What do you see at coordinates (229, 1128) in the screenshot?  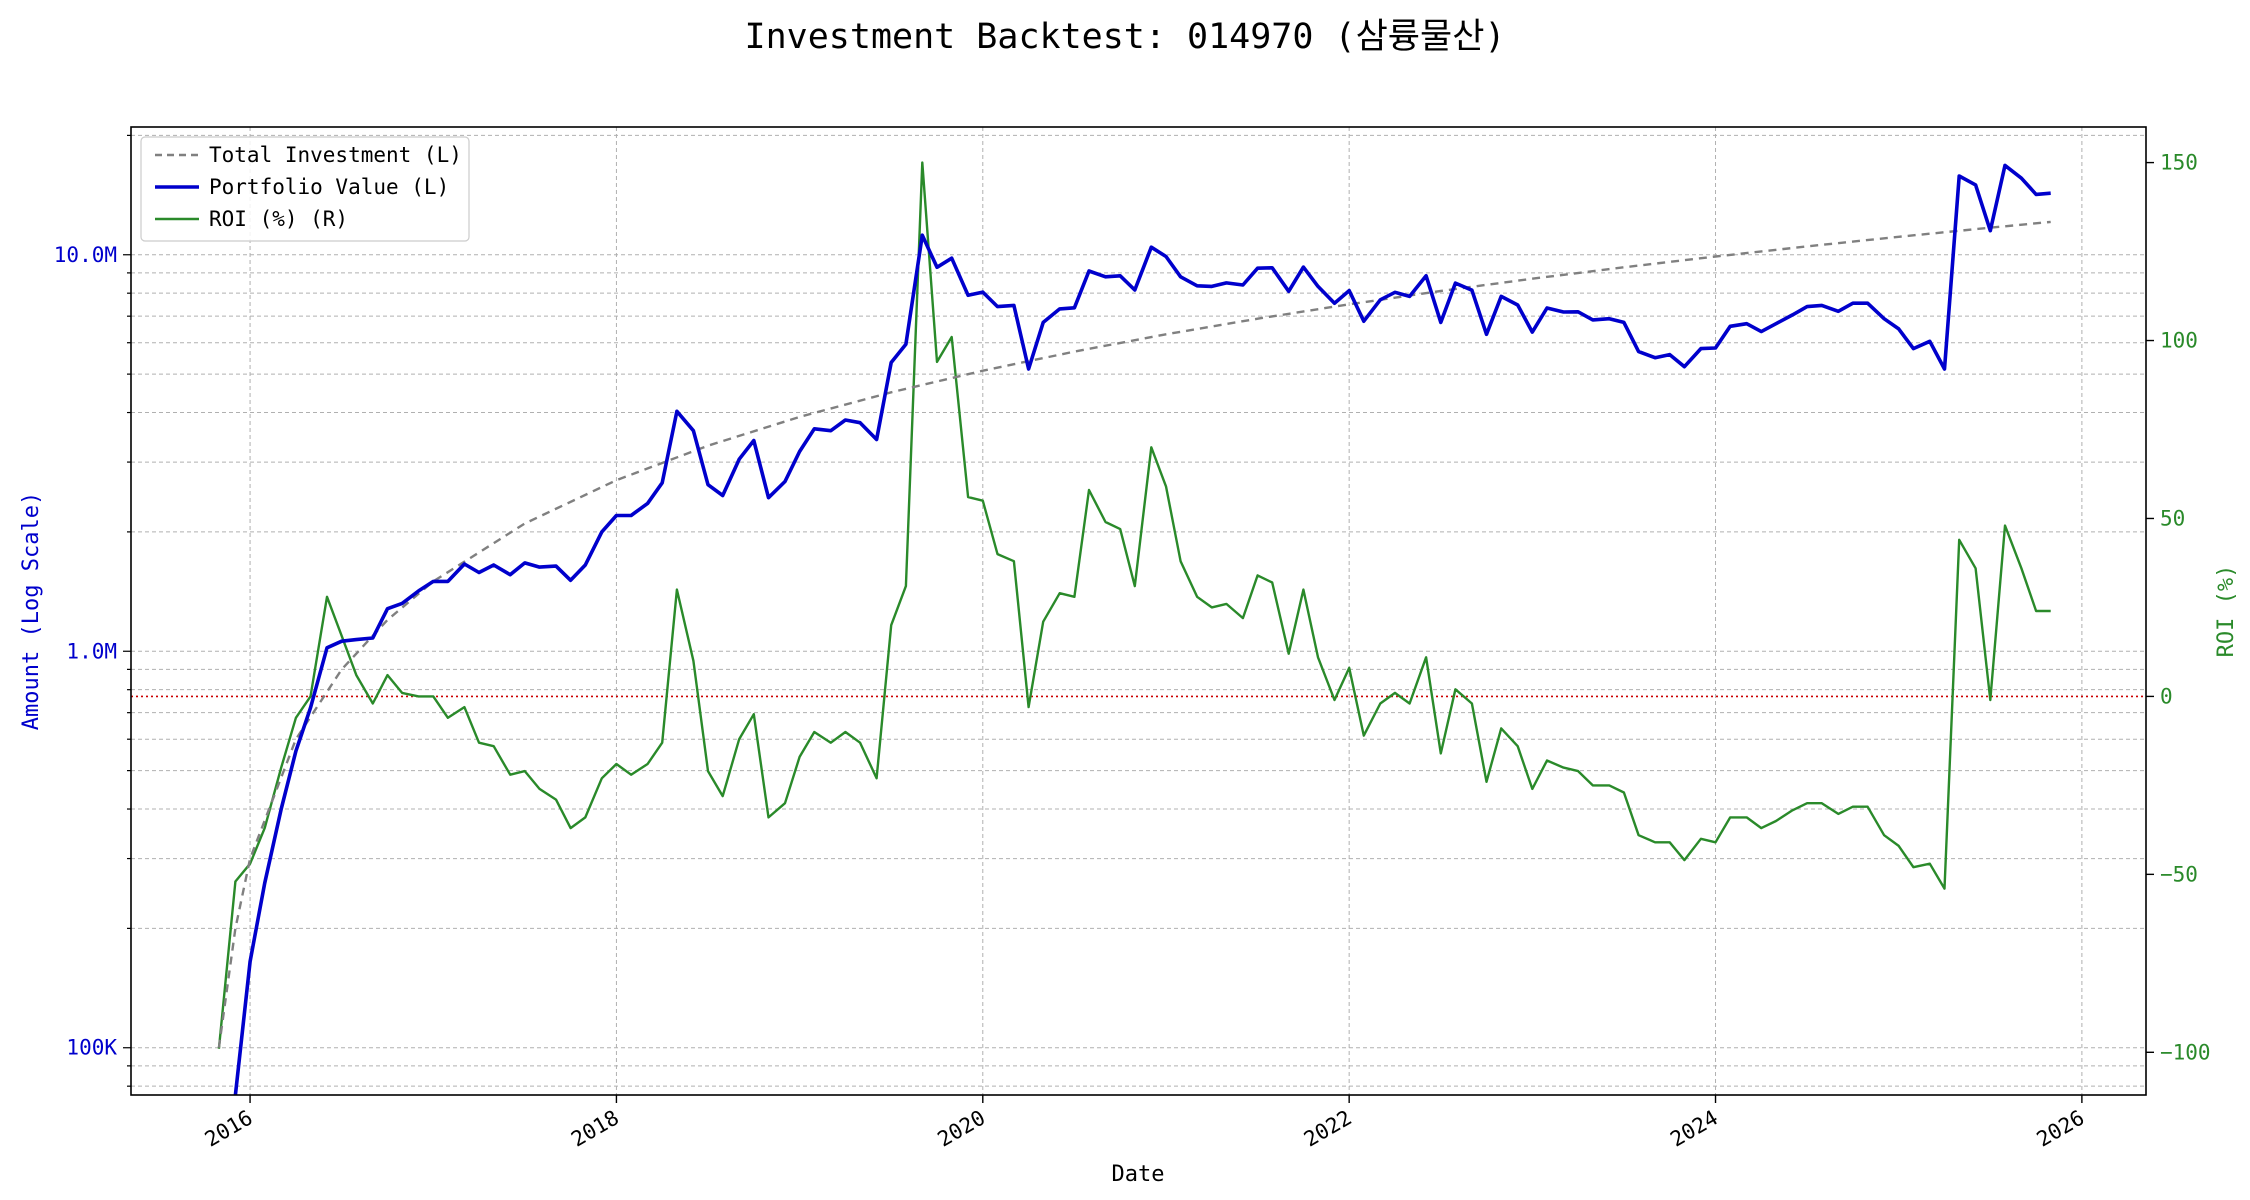 I see `x-tick-label: 2016` at bounding box center [229, 1128].